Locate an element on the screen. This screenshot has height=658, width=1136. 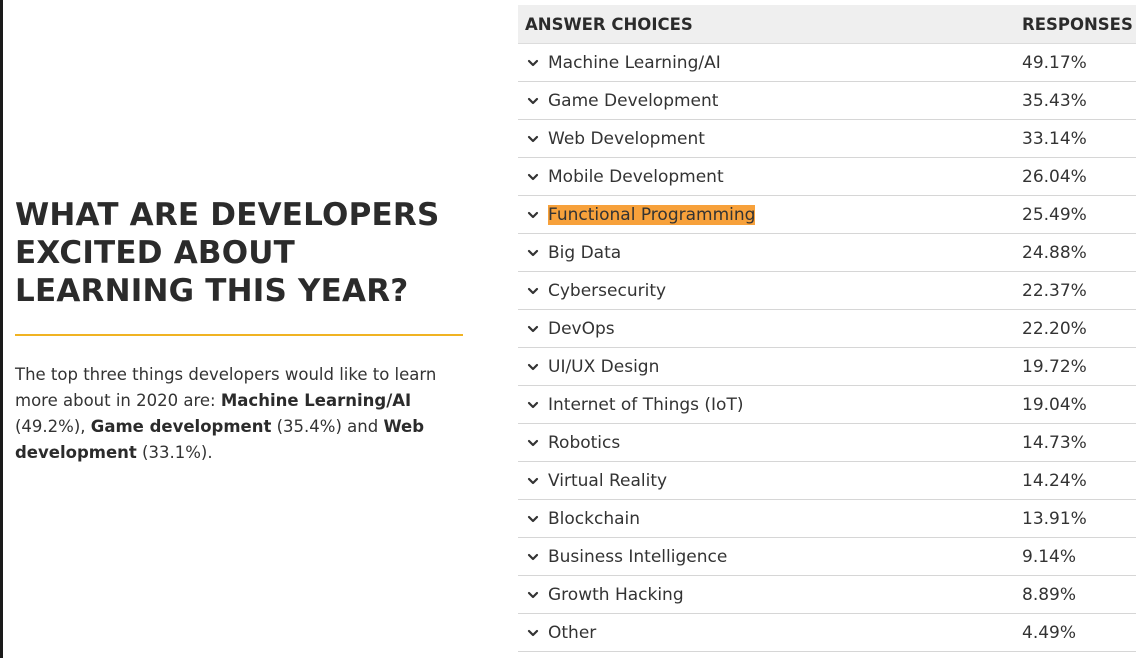
answer-cell: UI/UX Design is located at coordinates (766, 367).